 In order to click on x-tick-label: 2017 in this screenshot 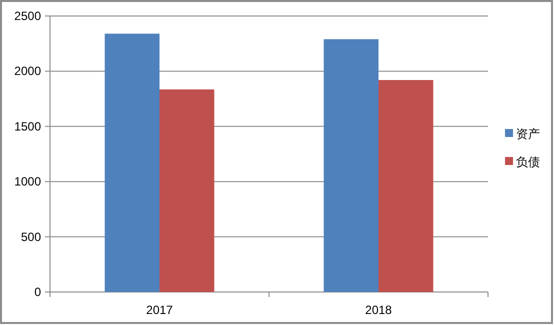, I will do `click(160, 310)`.